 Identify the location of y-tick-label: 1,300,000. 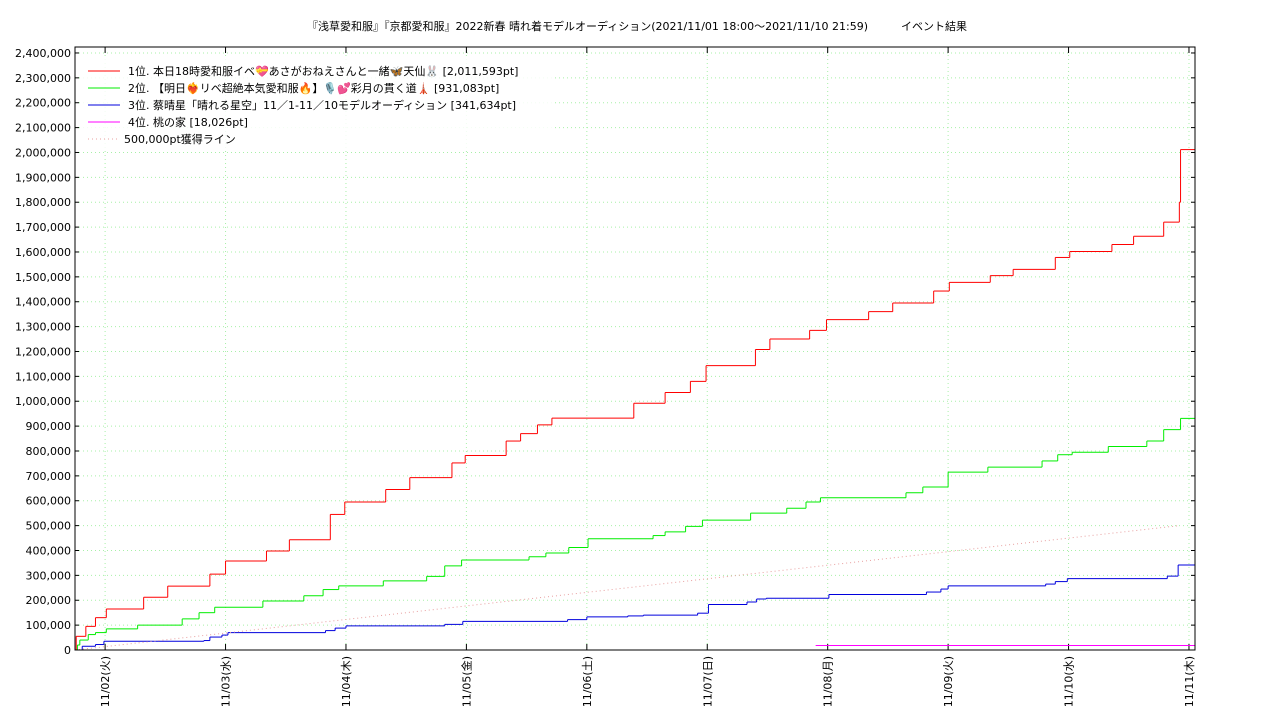
(43, 327).